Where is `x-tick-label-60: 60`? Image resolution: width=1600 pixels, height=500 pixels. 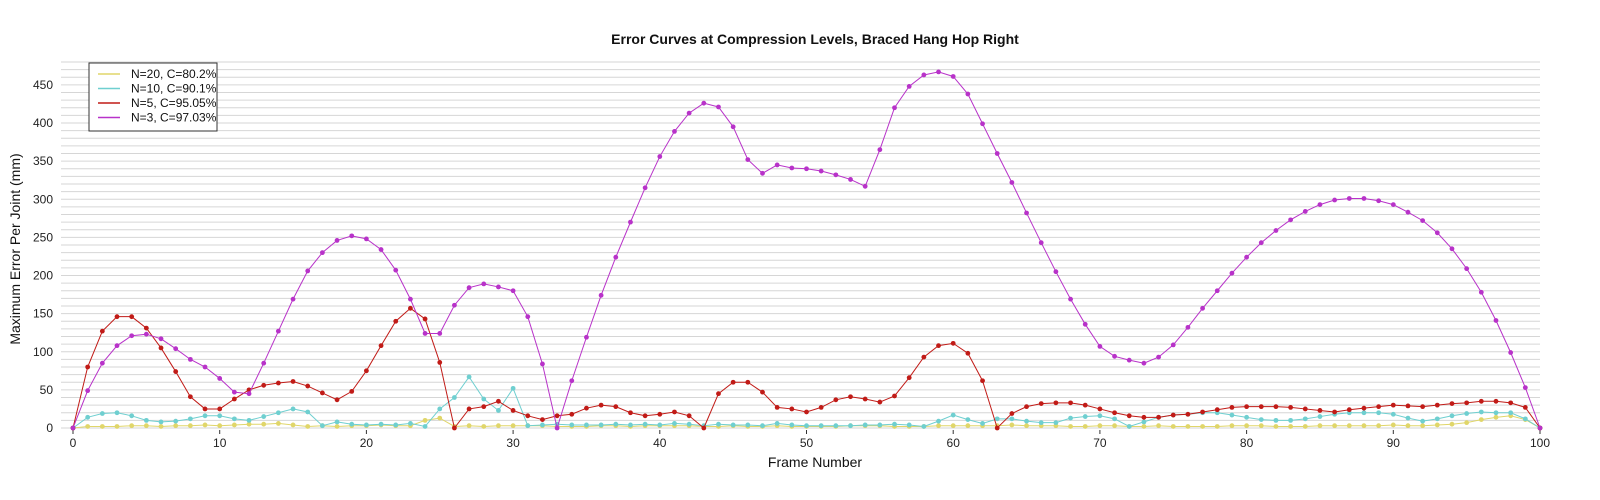
x-tick-label-60: 60 is located at coordinates (954, 443).